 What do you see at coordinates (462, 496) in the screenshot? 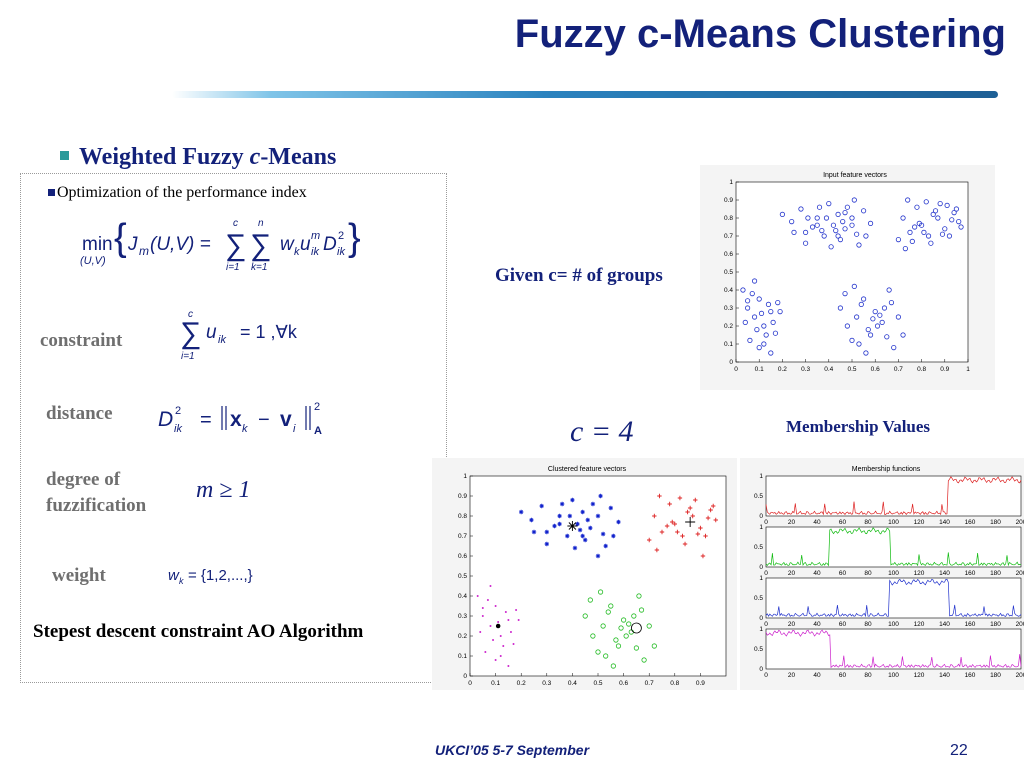
I see `y-tick-label: 0.9` at bounding box center [462, 496].